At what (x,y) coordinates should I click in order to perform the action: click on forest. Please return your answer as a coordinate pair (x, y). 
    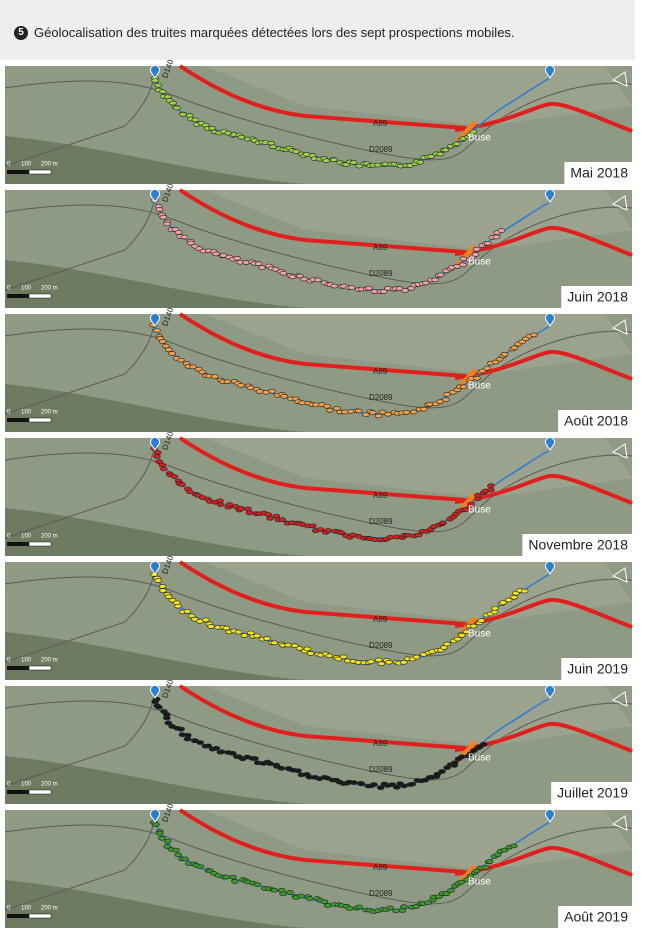
    Looking at the image, I should click on (155, 160).